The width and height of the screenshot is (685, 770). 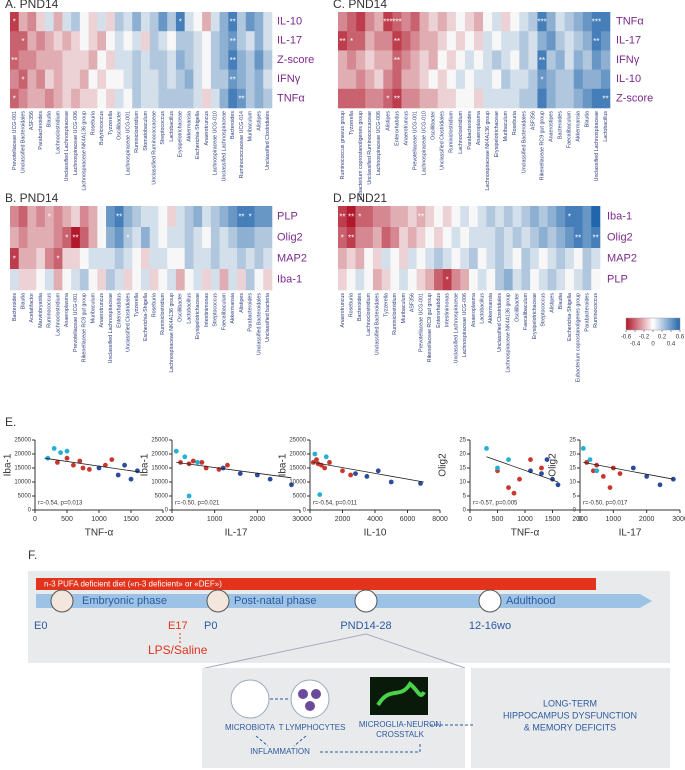 What do you see at coordinates (300, 519) in the screenshot?
I see `x-tick-label: 3000` at bounding box center [300, 519].